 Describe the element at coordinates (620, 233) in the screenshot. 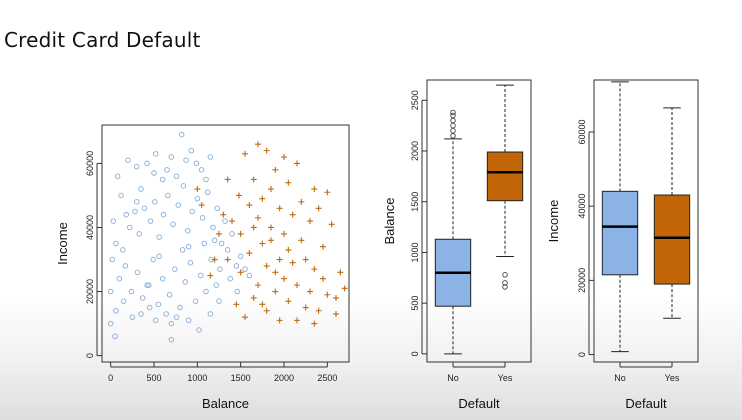

I see `box-no` at that location.